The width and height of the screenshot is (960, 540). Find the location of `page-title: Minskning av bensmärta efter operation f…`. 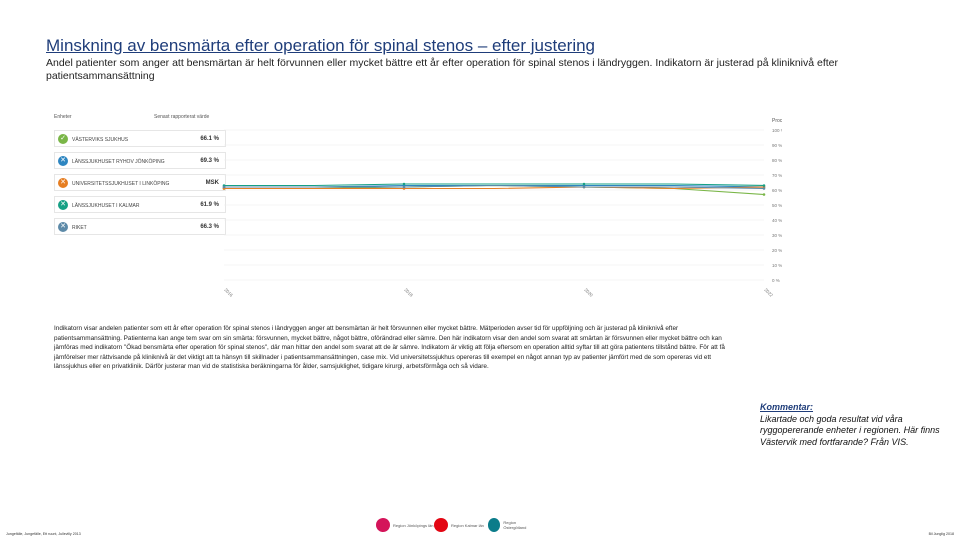

page-title: Minskning av bensmärta efter operation f… is located at coordinates (321, 45).